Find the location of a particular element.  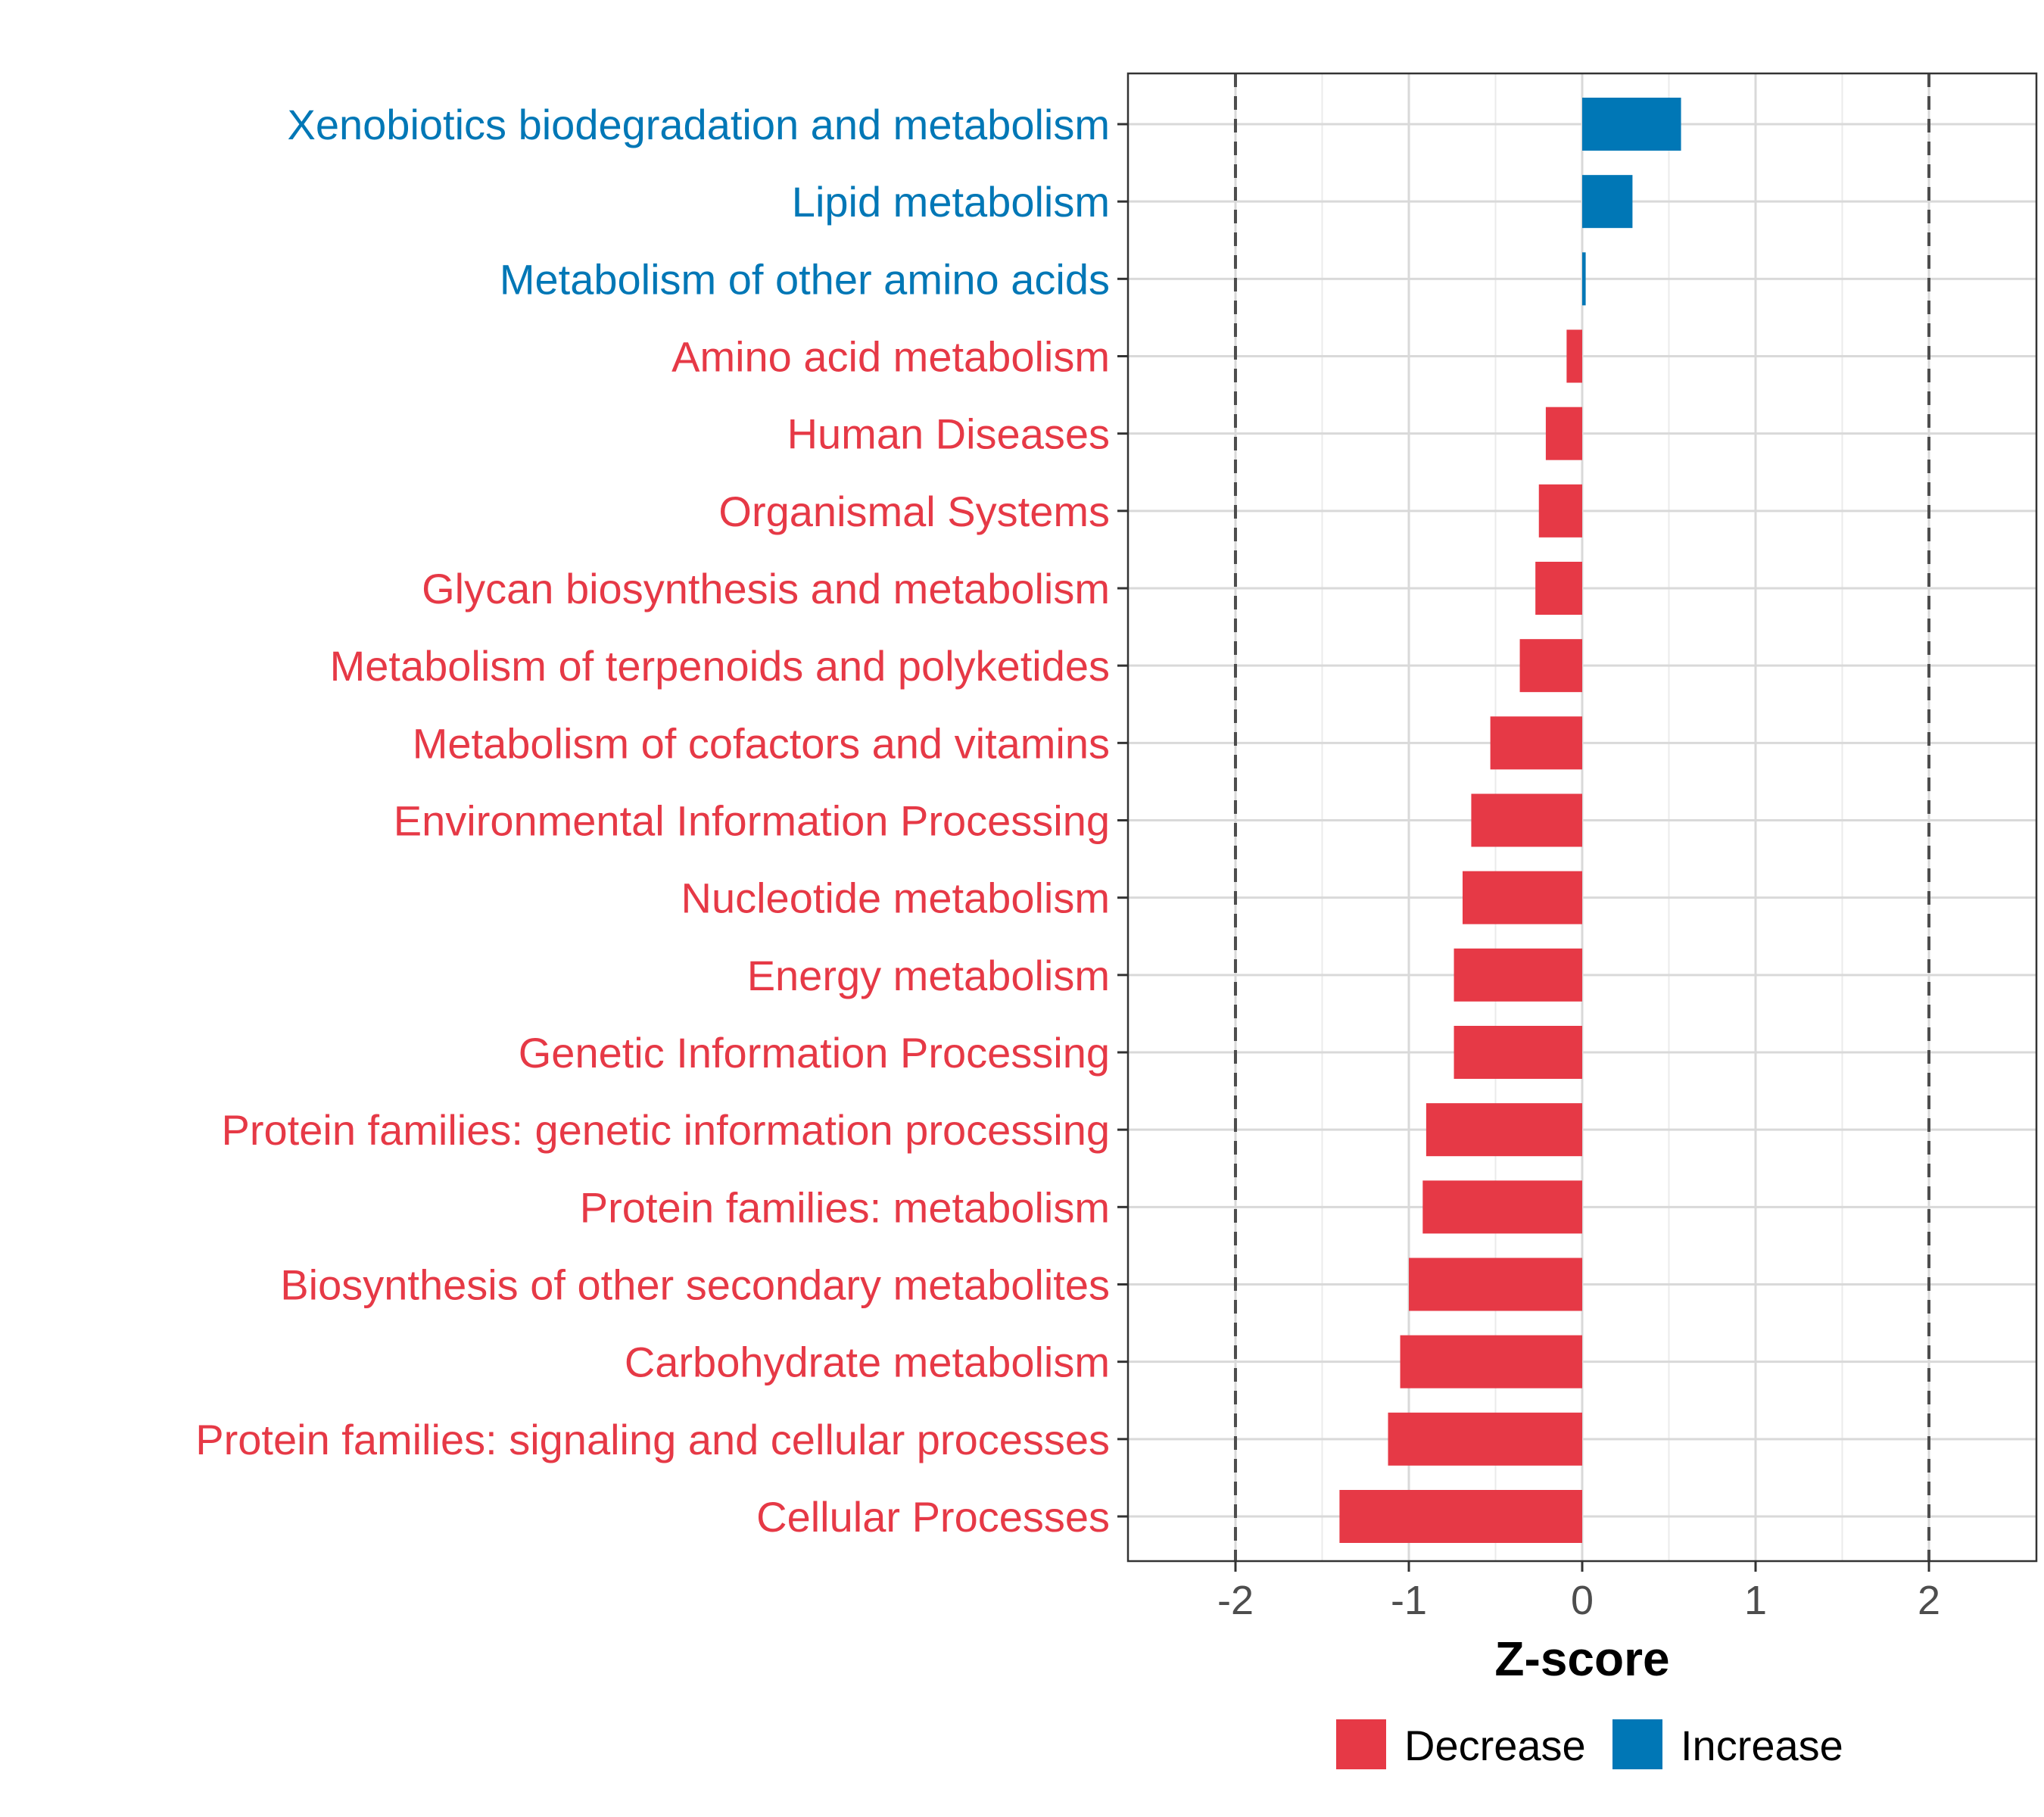

bars is located at coordinates (1510, 821).